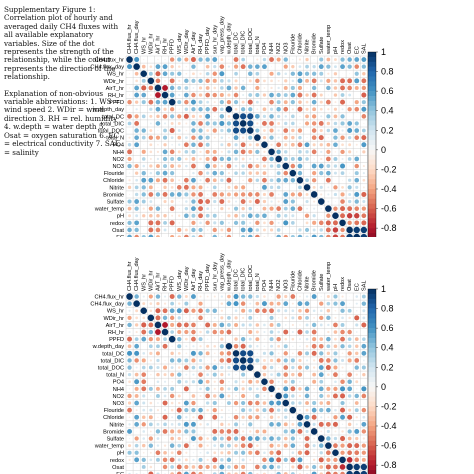 The height and width of the screenshot is (474, 474). What do you see at coordinates (387, 111) in the screenshot?
I see `legend-tick-label: 0.4` at bounding box center [387, 111].